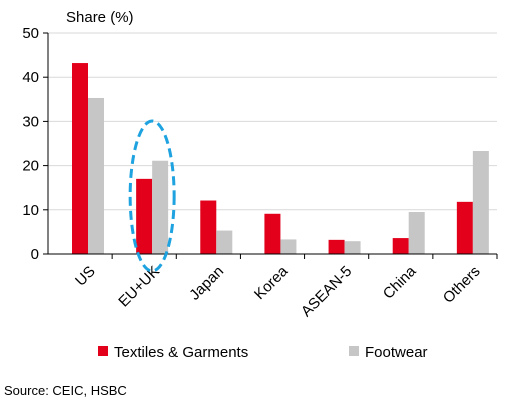 The width and height of the screenshot is (505, 406). Describe the element at coordinates (30, 121) in the screenshot. I see `y-tick-label: 30` at that location.